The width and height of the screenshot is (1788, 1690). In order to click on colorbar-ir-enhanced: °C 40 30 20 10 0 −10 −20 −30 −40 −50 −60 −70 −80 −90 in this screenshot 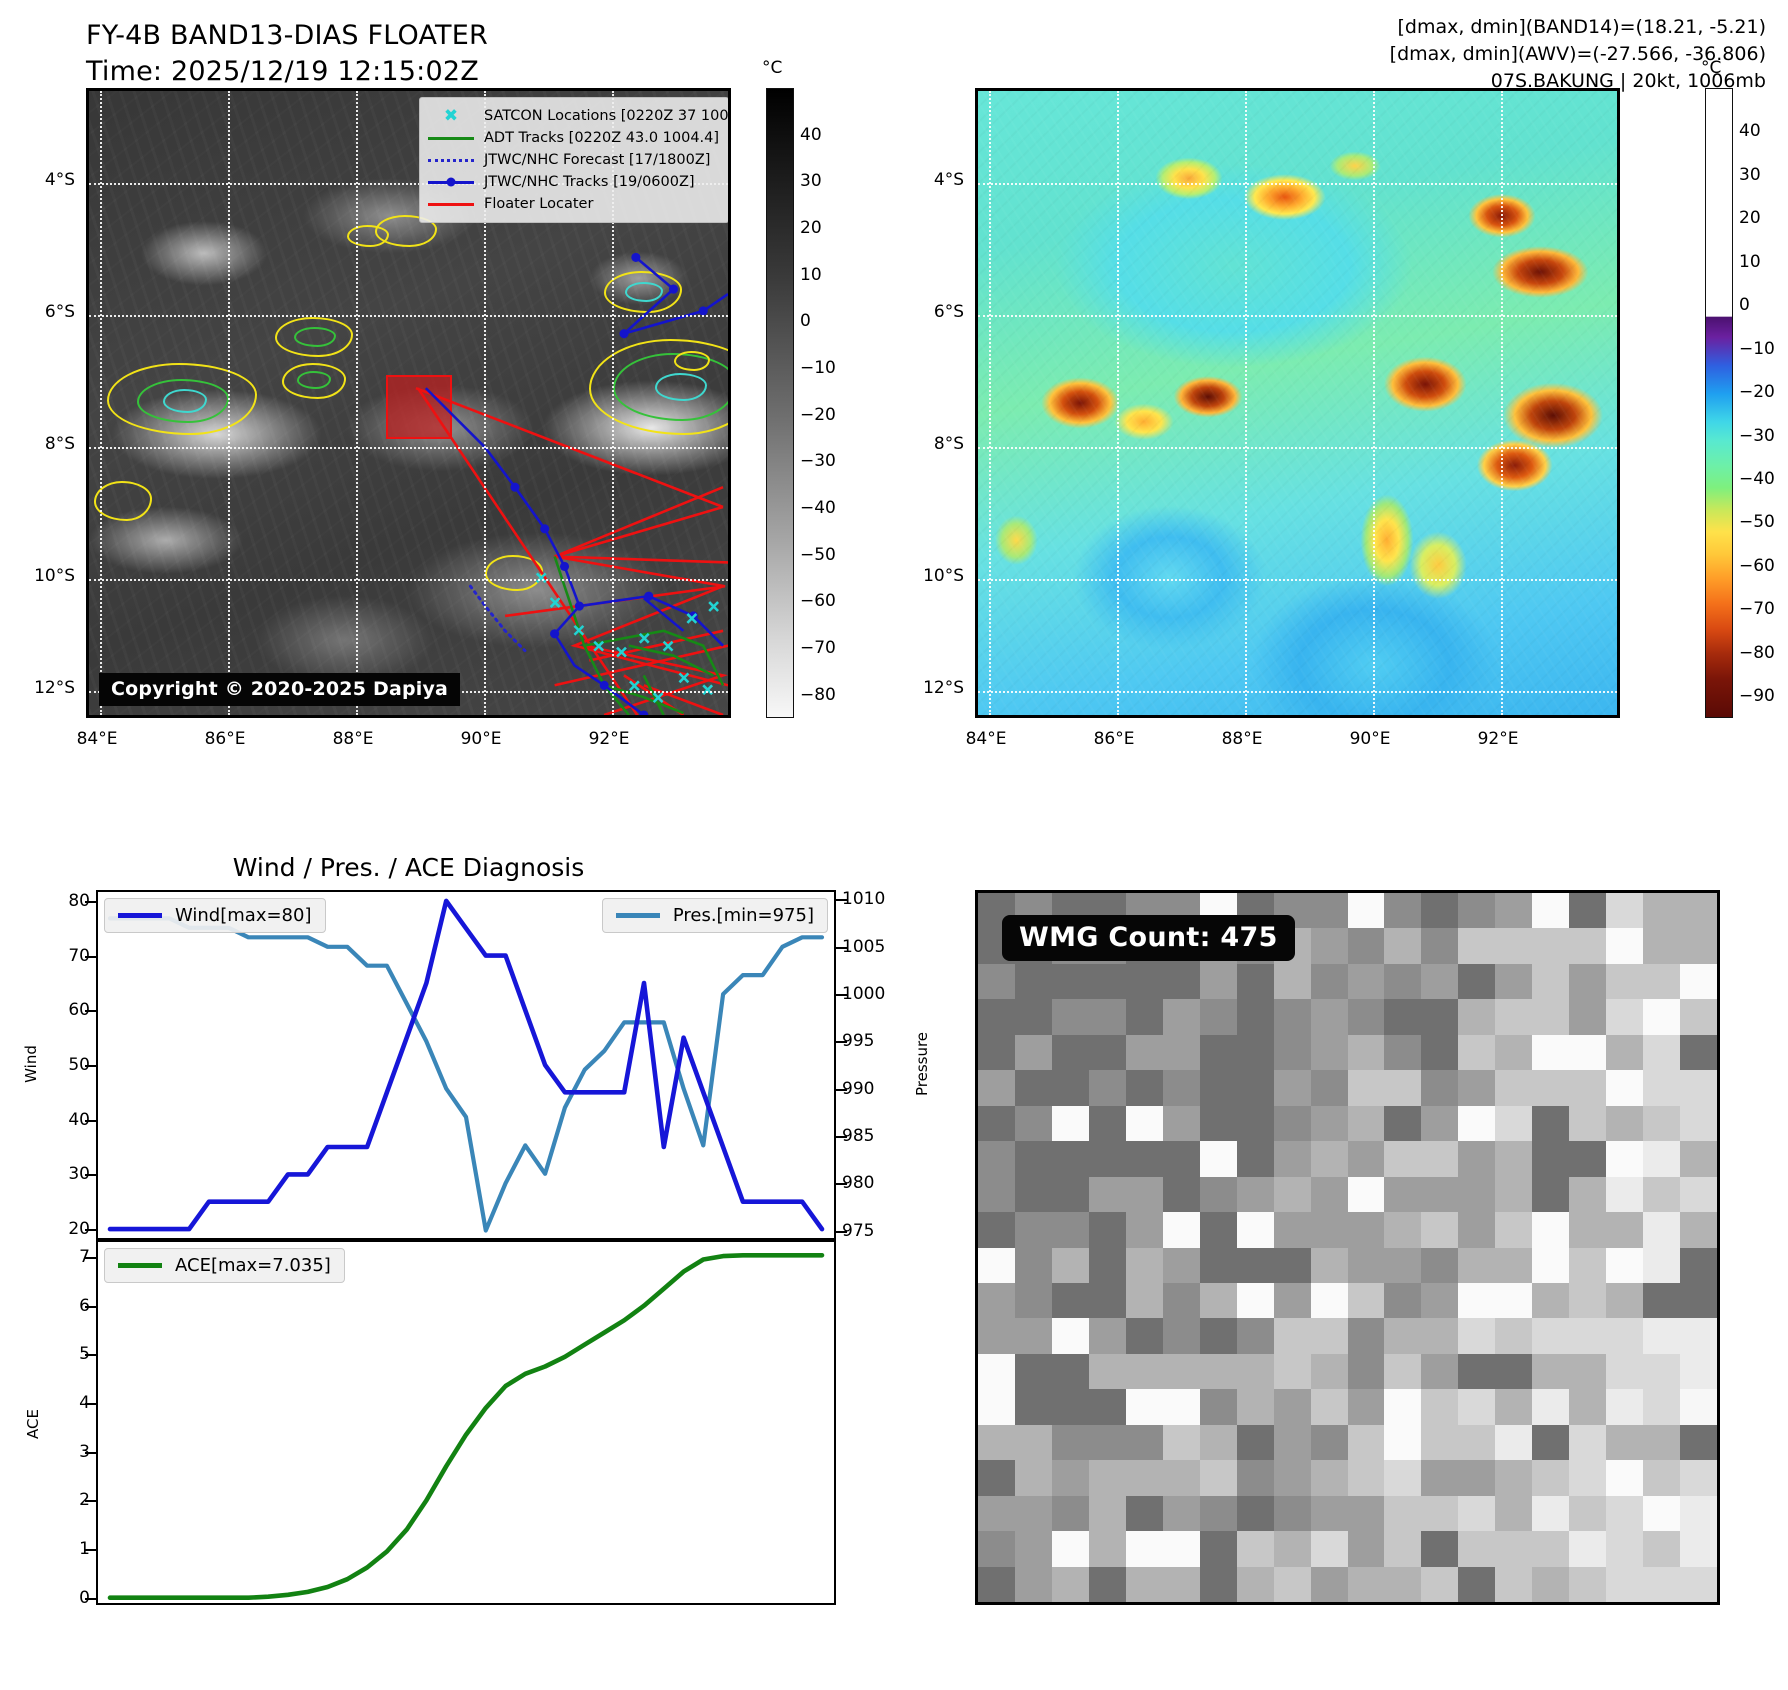, I will do `click(1738, 388)`.